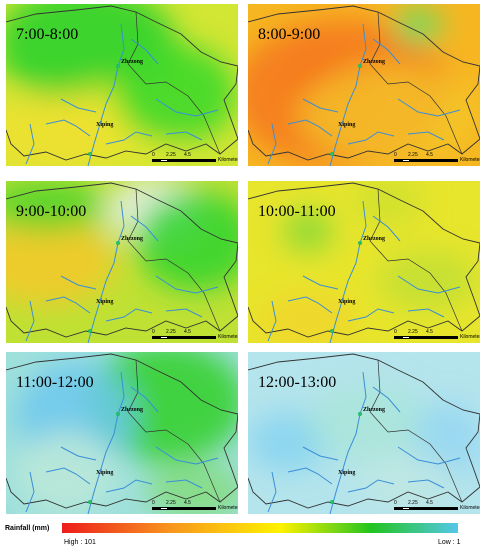  I want to click on time-interval-label: 7:00-8:00, so click(47, 34).